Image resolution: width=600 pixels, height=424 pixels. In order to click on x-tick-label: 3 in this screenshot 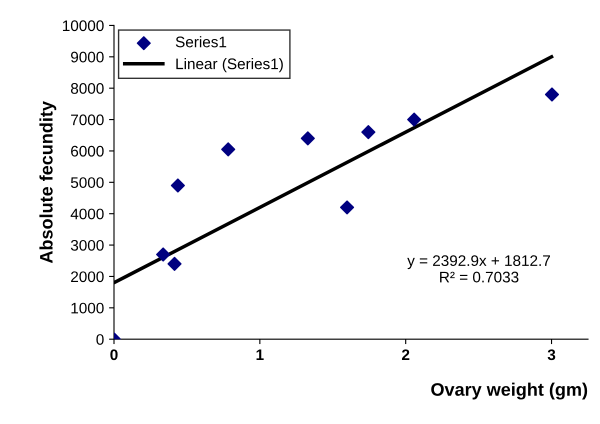, I will do `click(552, 354)`.